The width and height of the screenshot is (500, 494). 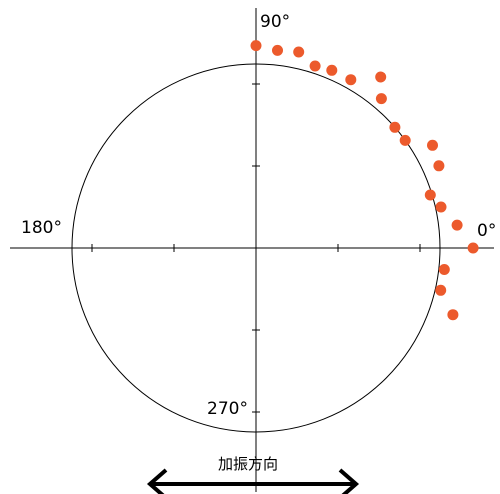 I want to click on excitation-direction-label: 加振方向, so click(x=248, y=464).